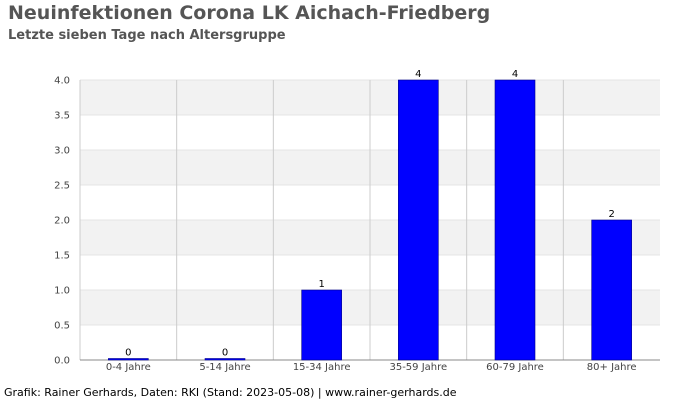 The image size is (700, 400). Describe the element at coordinates (147, 35) in the screenshot. I see `chart-subtitle: Letzte sieben Tage nach Altersgruppe` at that location.